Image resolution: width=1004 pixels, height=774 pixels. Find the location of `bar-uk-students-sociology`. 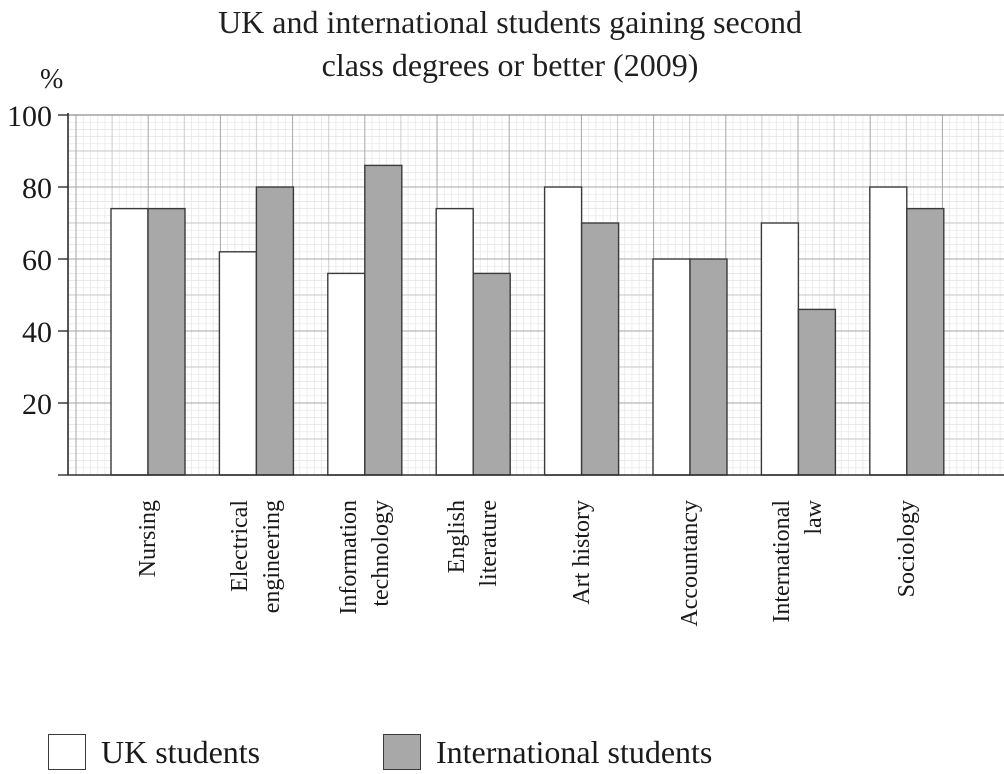

bar-uk-students-sociology is located at coordinates (888, 331).